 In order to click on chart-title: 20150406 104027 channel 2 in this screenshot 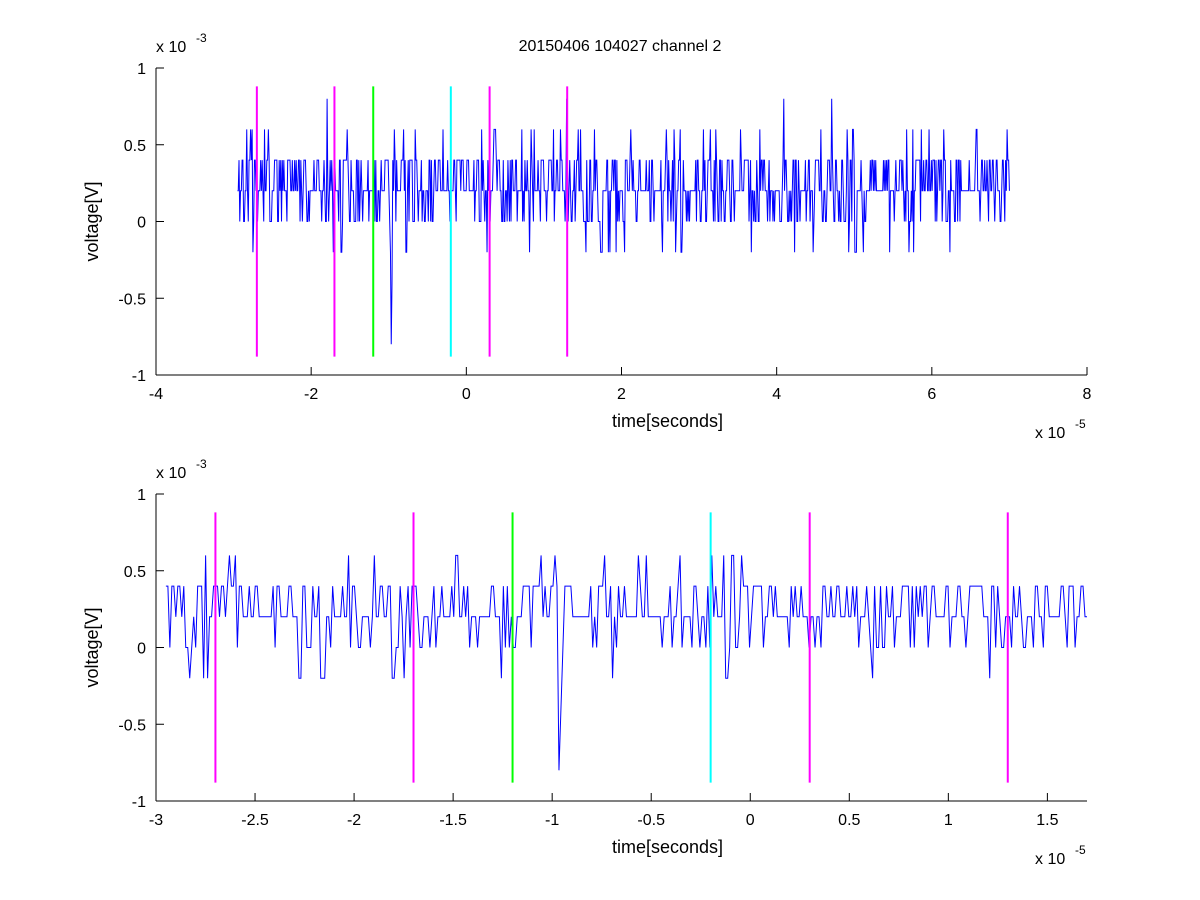, I will do `click(620, 46)`.